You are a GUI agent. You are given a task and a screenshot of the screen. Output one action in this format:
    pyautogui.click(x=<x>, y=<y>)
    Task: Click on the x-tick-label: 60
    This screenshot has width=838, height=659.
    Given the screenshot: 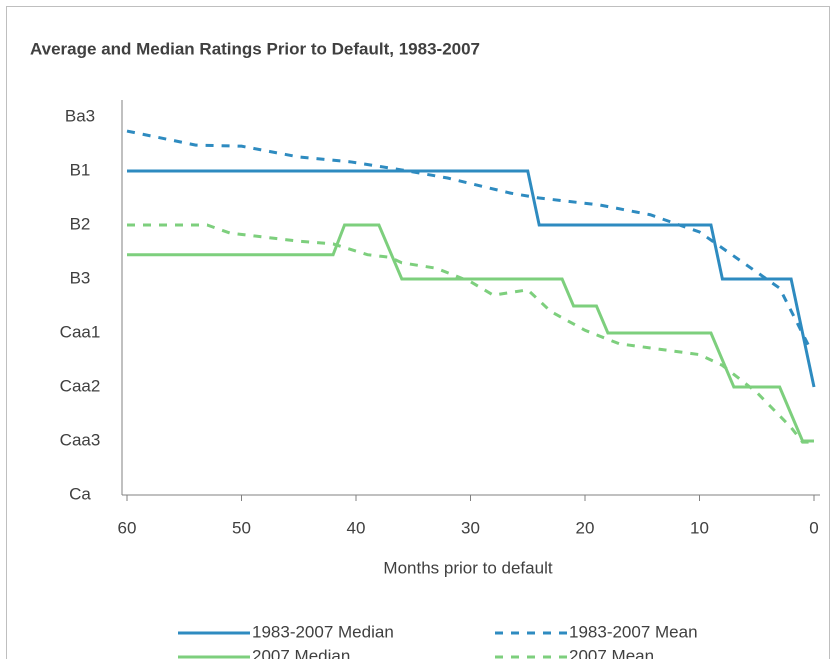 What is the action you would take?
    pyautogui.click(x=127, y=527)
    